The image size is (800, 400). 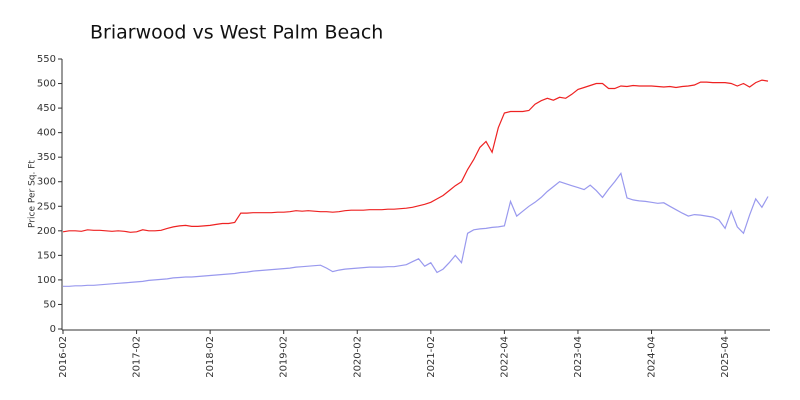 I want to click on x-tick-label: 2017-02, so click(x=137, y=357).